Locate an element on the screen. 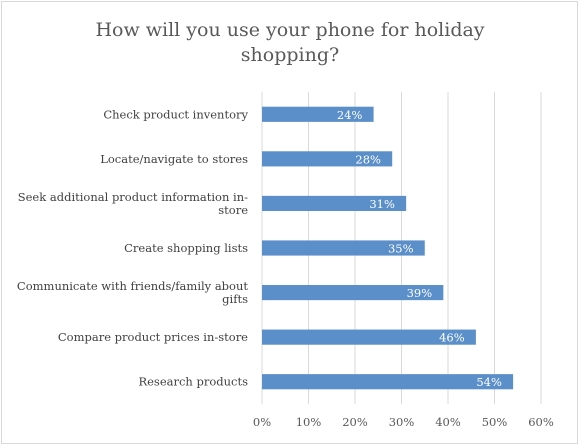 Image resolution: width=581 pixels, height=447 pixels. category-label: Locate/navigate to stores is located at coordinates (174, 159).